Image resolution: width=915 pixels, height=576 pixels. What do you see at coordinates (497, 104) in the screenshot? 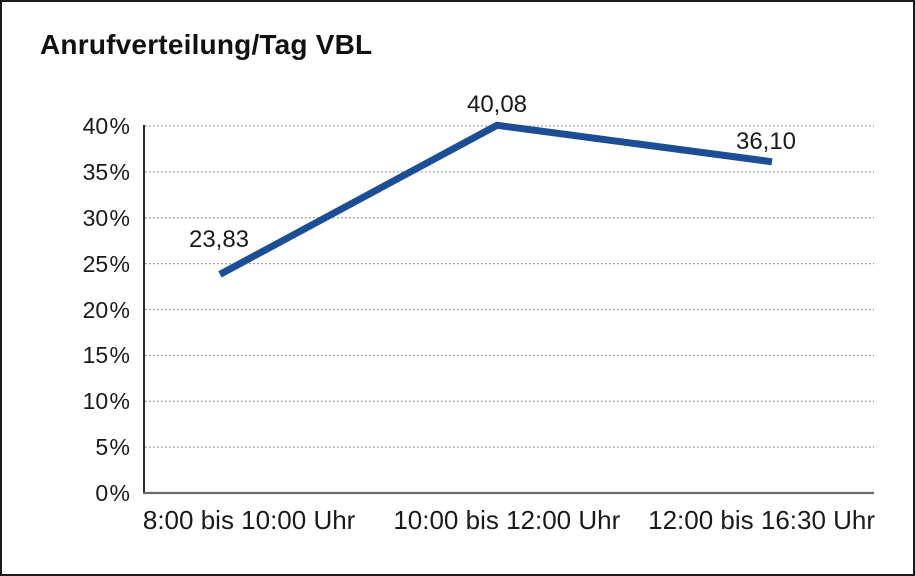
I see `data-point-label: 40,08` at bounding box center [497, 104].